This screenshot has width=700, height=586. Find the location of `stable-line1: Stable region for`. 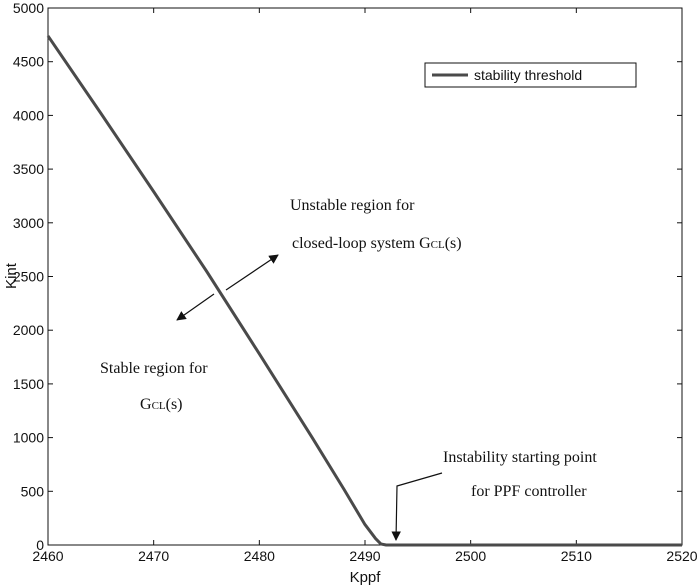

stable-line1: Stable region for is located at coordinates (154, 368).